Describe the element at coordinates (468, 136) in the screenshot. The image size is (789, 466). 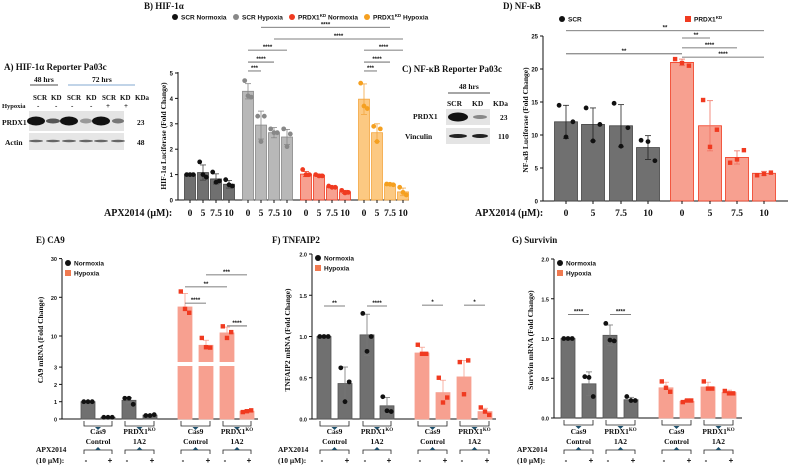
I see `blot-vinculin` at that location.